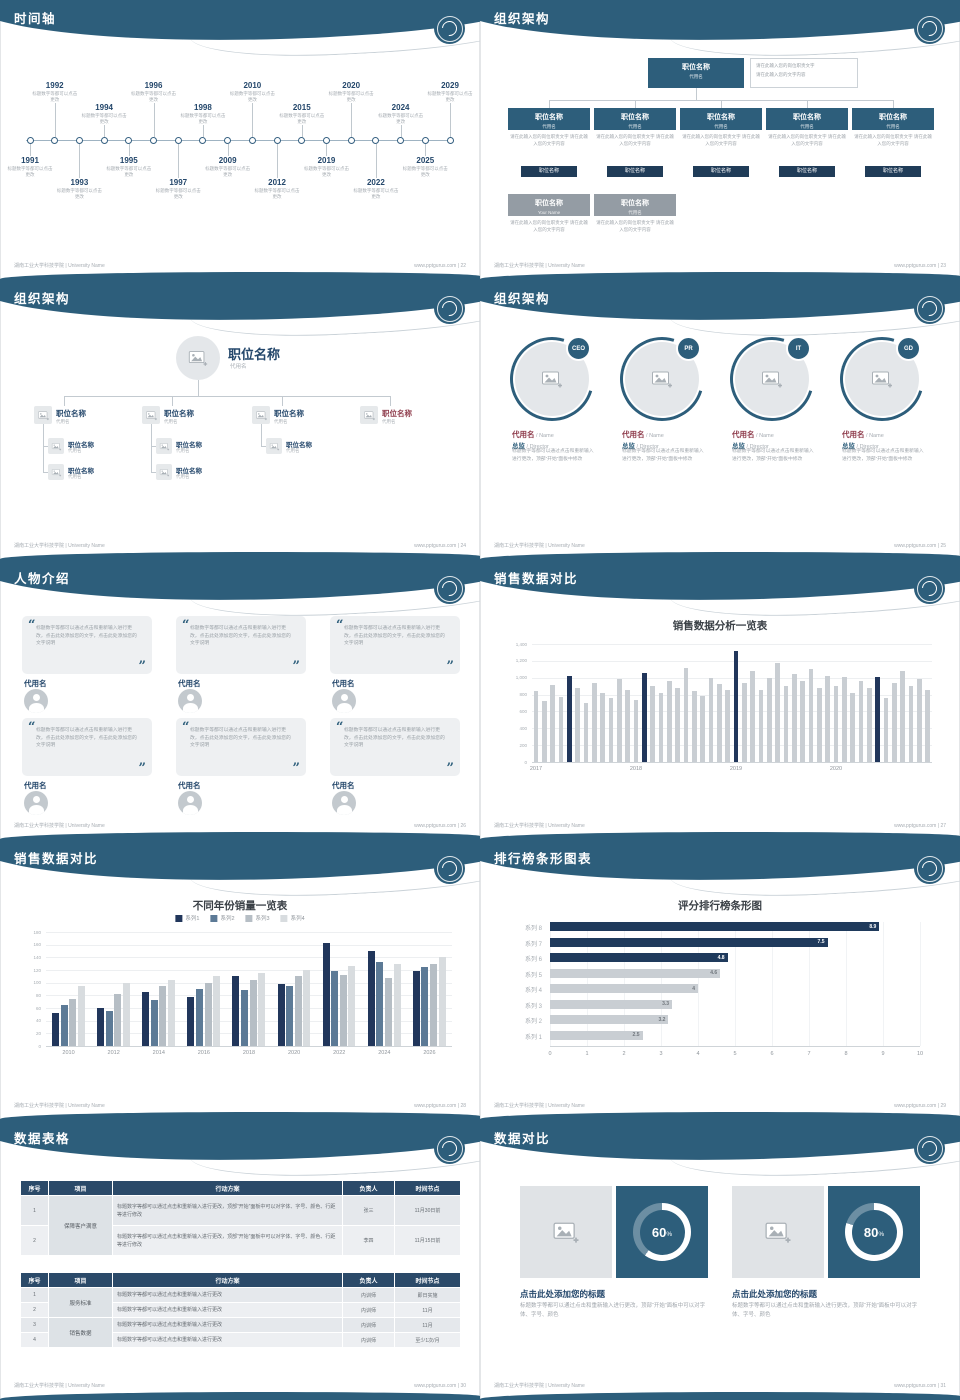  What do you see at coordinates (563, 1294) in the screenshot?
I see `panel-heading: 点击此处添加您的标题` at bounding box center [563, 1294].